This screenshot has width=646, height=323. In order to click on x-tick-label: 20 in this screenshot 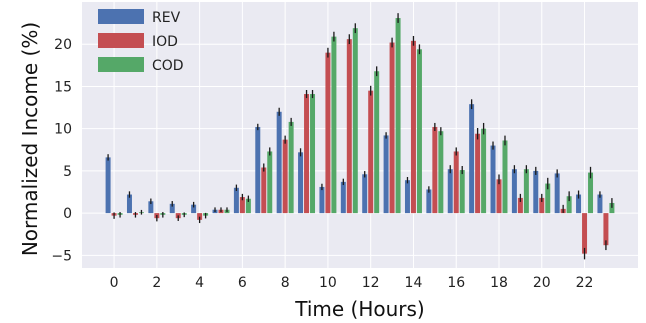, I will do `click(542, 283)`.